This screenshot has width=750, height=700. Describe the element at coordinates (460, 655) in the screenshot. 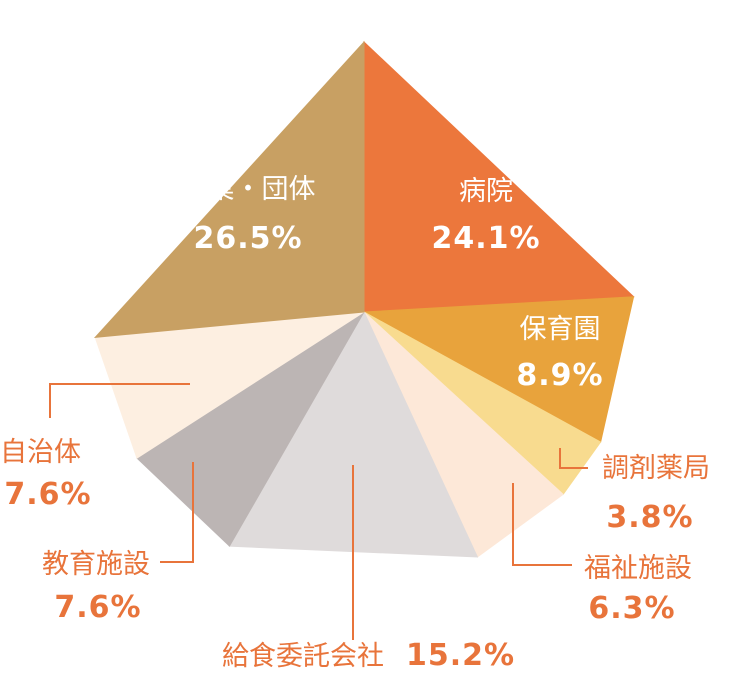

I see `slice-label-value: 15.2%` at that location.